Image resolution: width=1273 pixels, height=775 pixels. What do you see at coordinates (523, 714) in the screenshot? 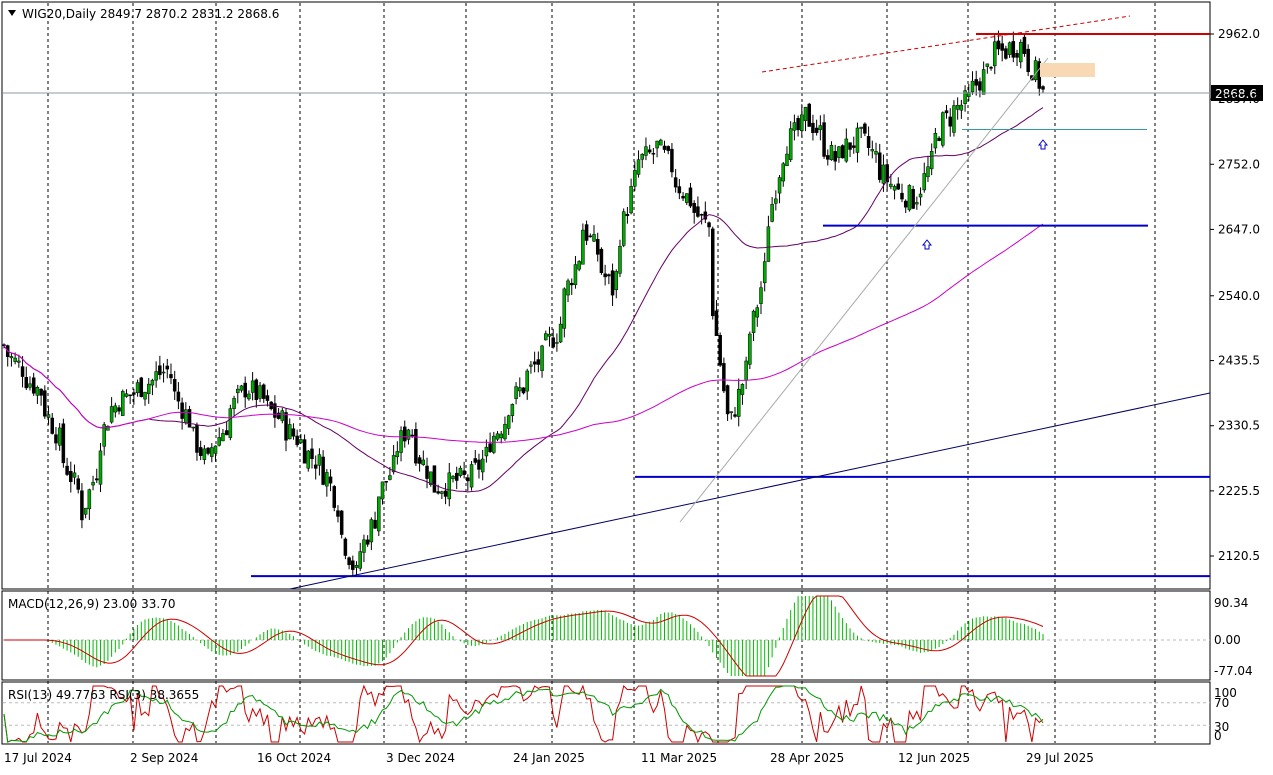
I see `rsi13-line` at bounding box center [523, 714].